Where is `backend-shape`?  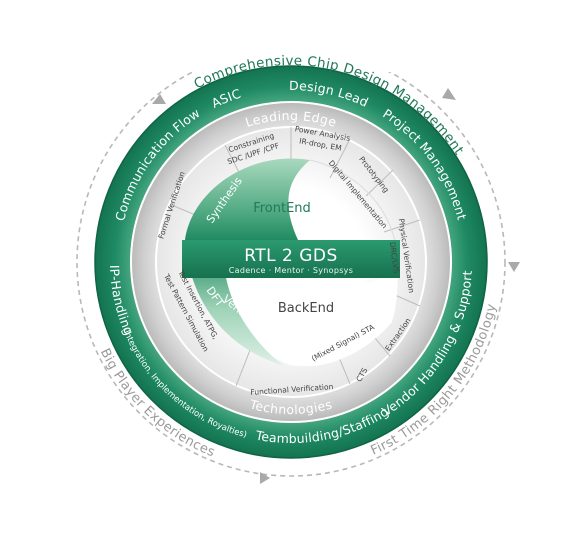
backend-shape is located at coordinates (295, 314).